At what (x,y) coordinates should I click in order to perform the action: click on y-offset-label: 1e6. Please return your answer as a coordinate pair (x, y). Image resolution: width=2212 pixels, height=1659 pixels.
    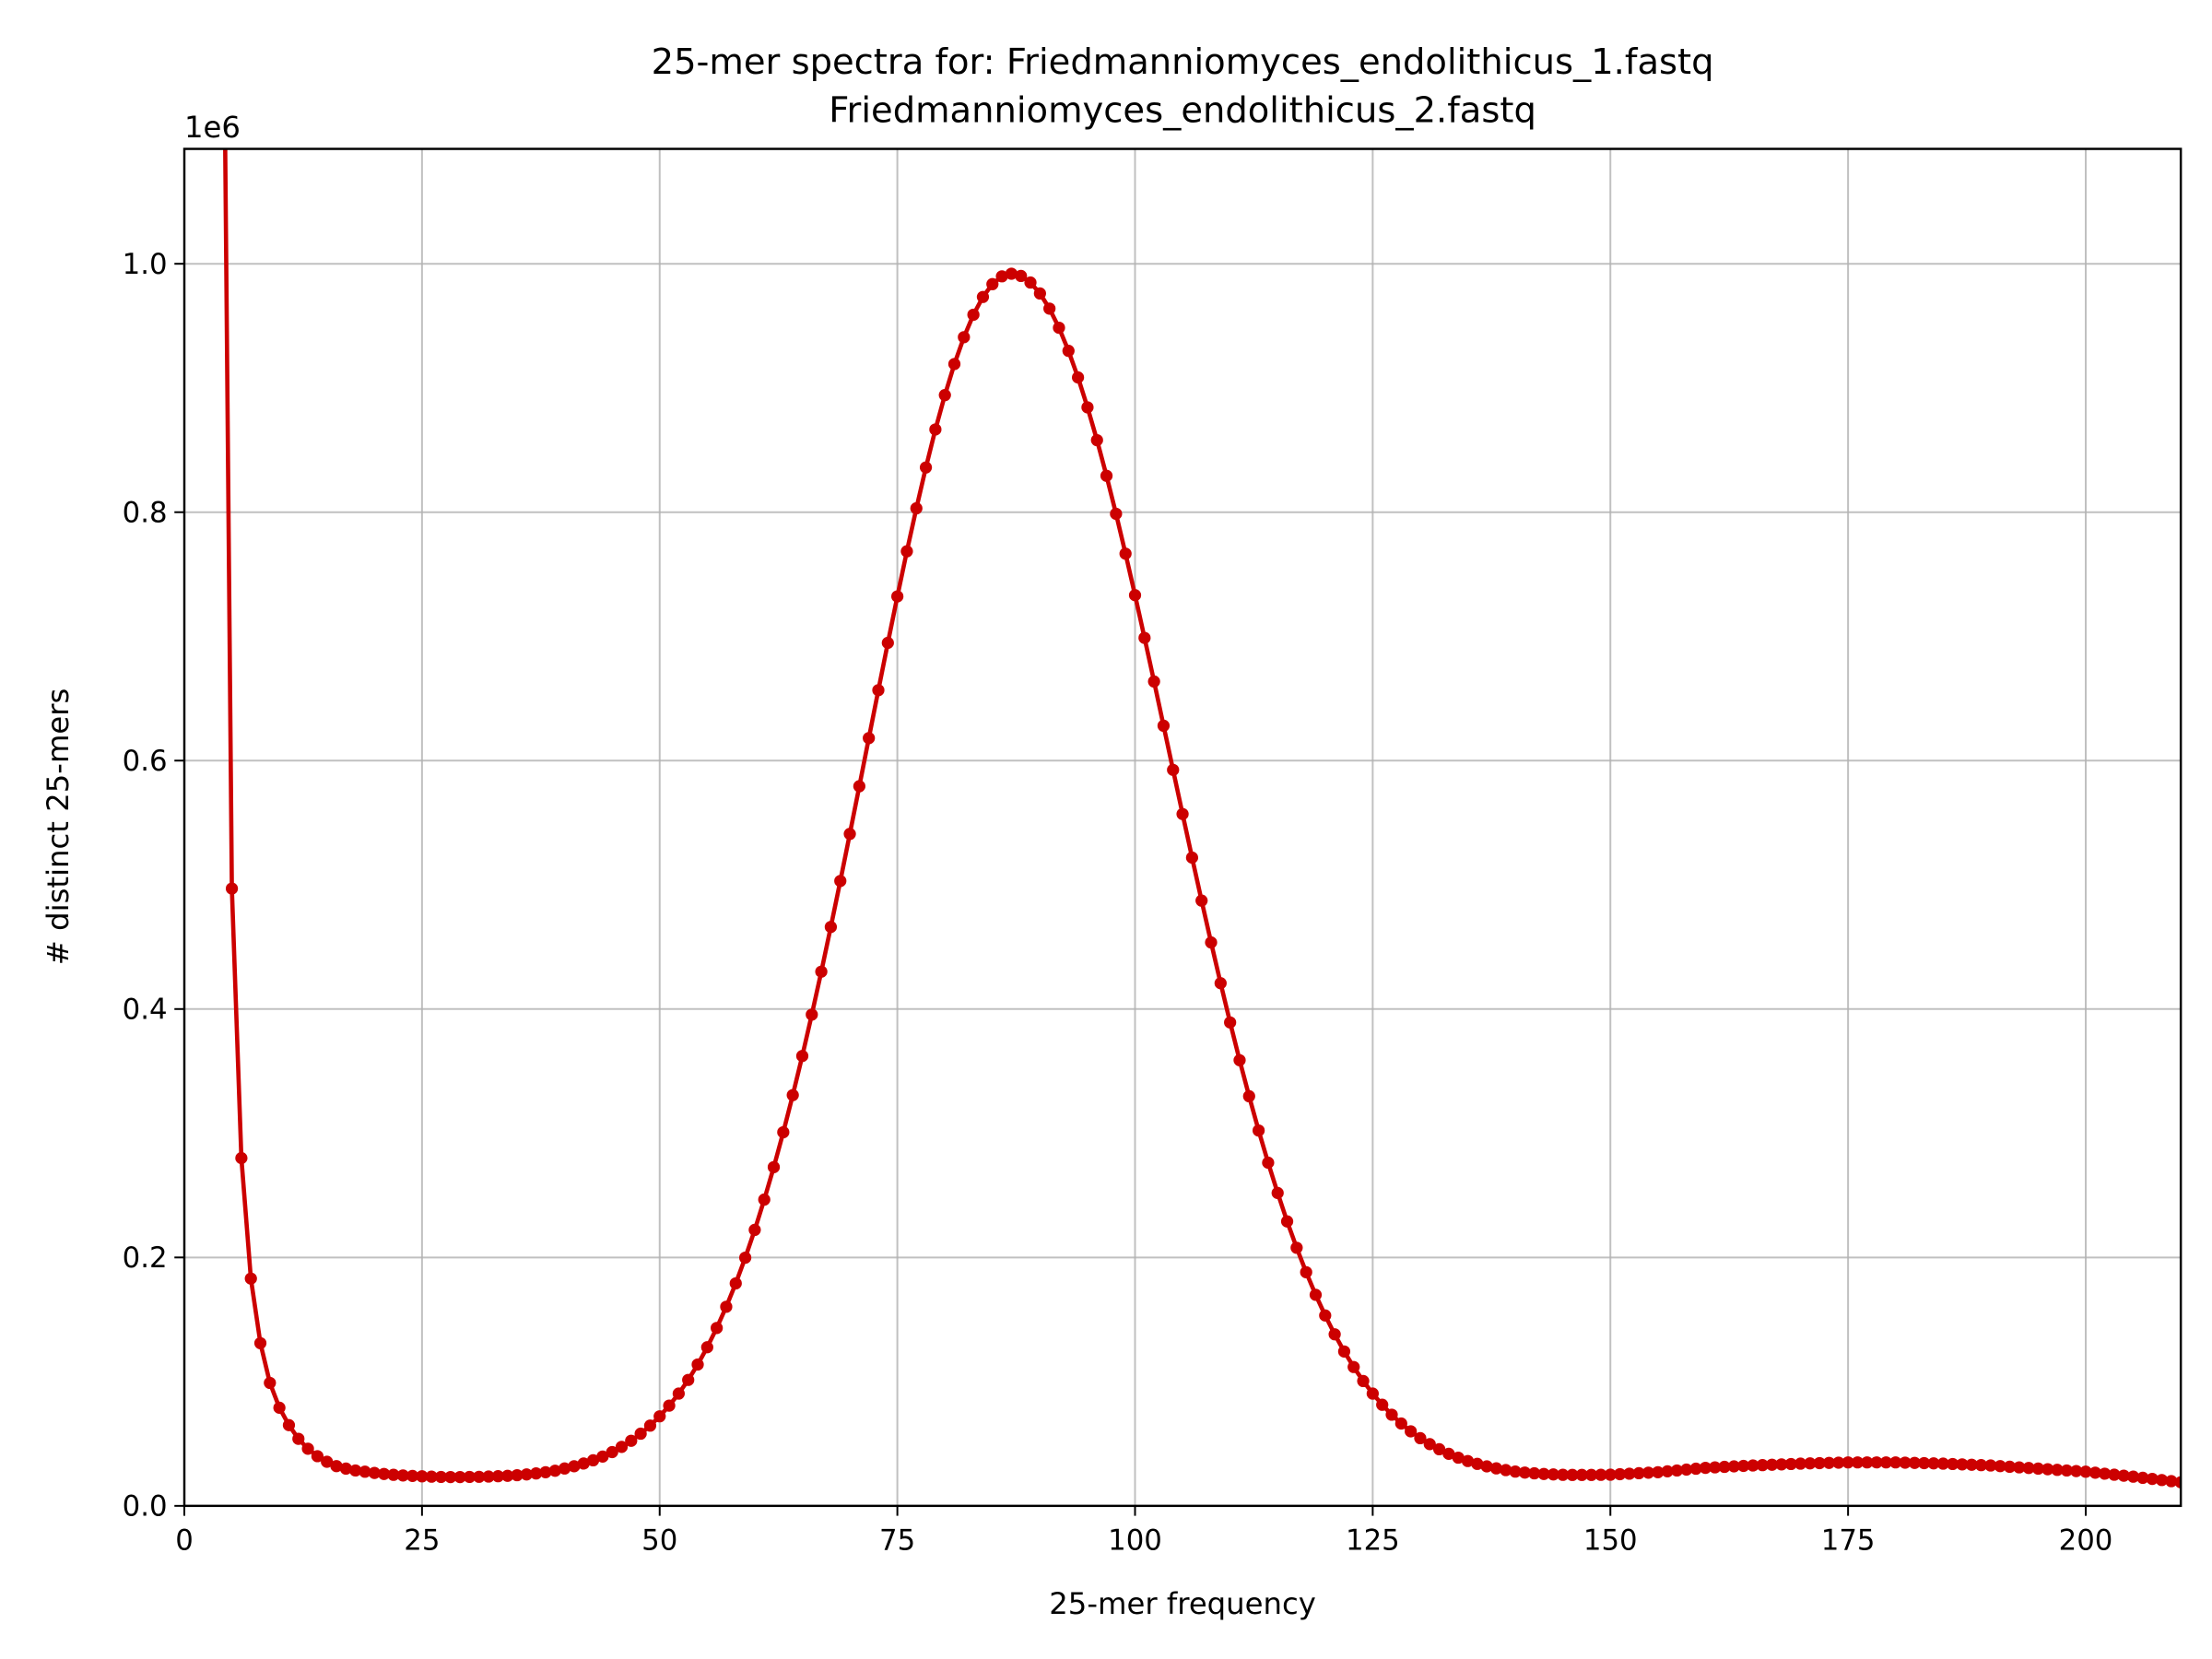
    Looking at the image, I should click on (212, 127).